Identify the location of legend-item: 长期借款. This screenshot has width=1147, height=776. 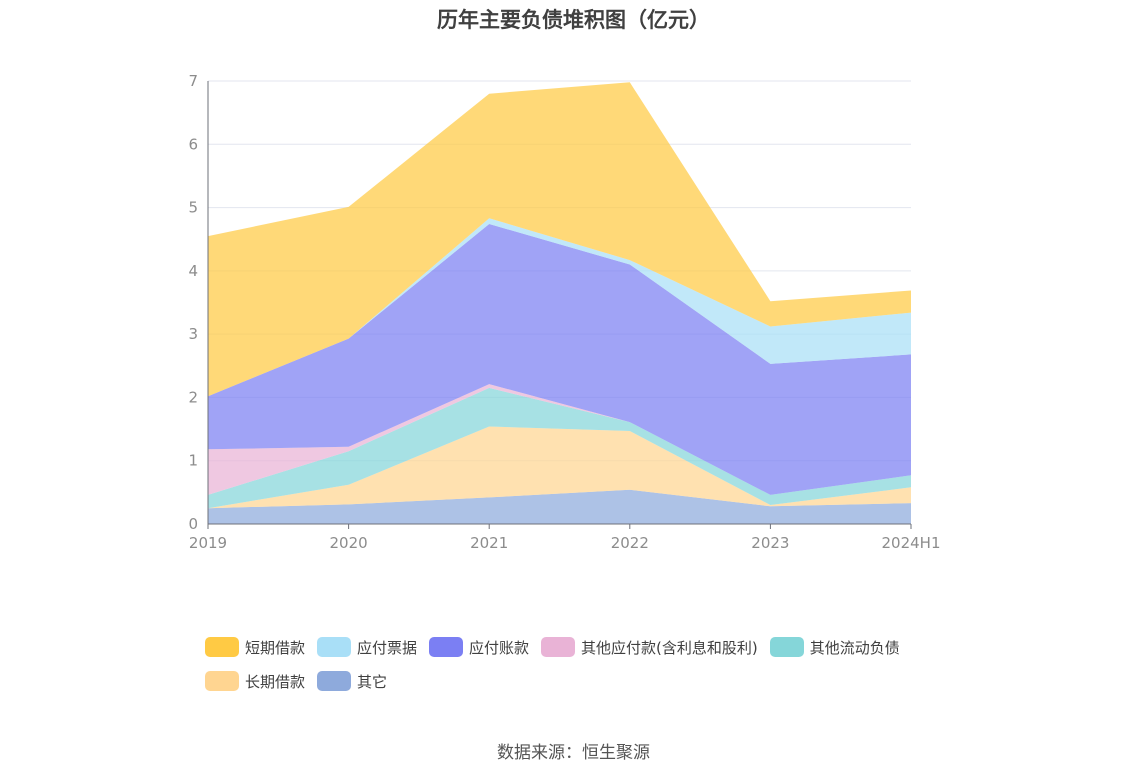
(255, 681).